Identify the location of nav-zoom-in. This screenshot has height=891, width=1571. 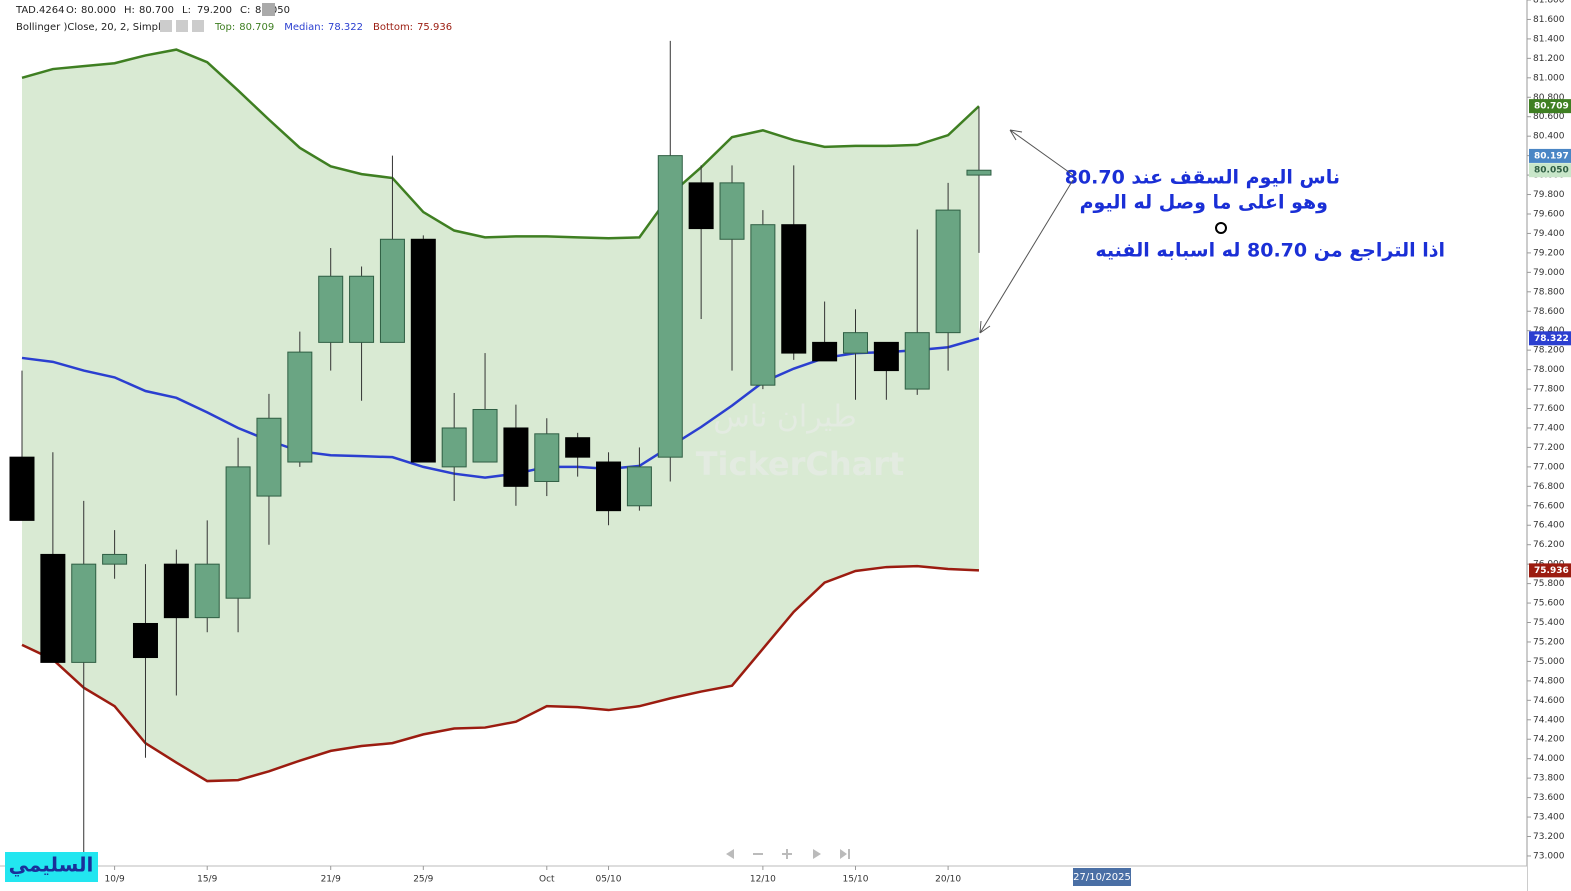
(787, 854).